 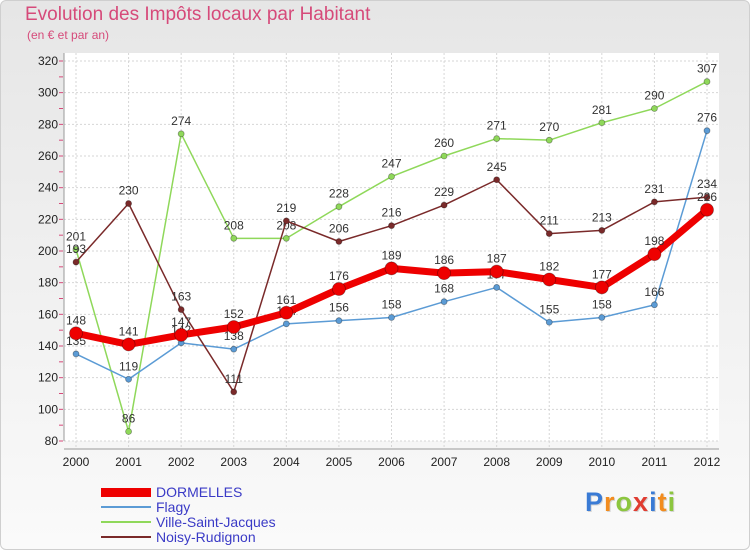 What do you see at coordinates (76, 236) in the screenshot?
I see `data-label: 201` at bounding box center [76, 236].